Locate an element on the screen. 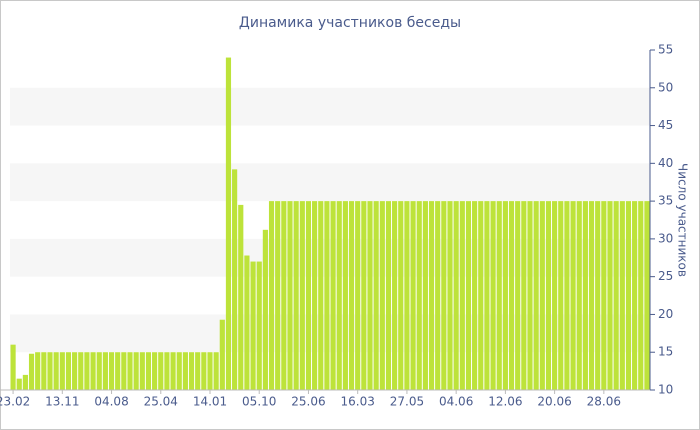 This screenshot has width=700, height=430. y-tick-label: 50 is located at coordinates (665, 87).